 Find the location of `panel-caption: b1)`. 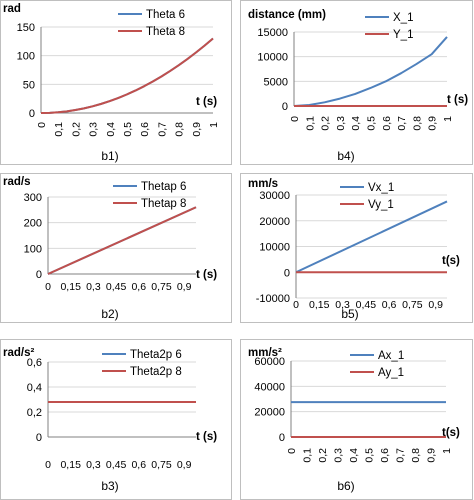

panel-caption: b1) is located at coordinates (109, 156).